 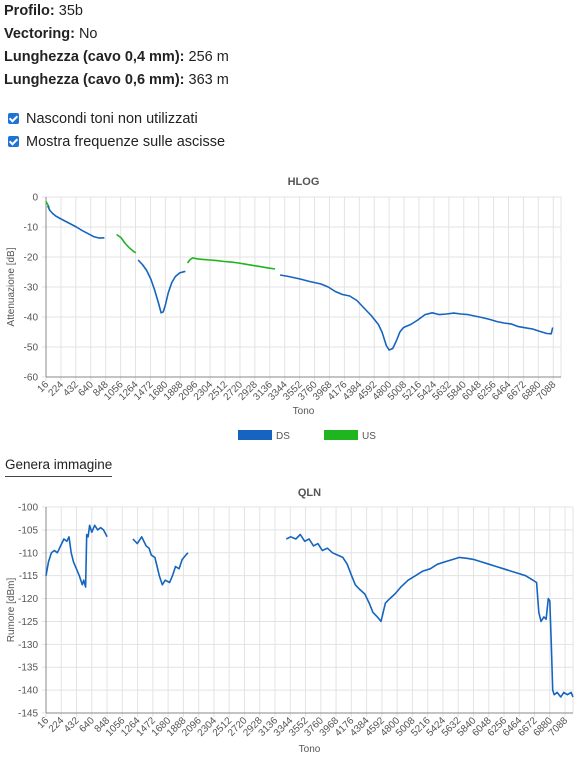 I want to click on y-tick-label: -125, so click(x=28, y=622).